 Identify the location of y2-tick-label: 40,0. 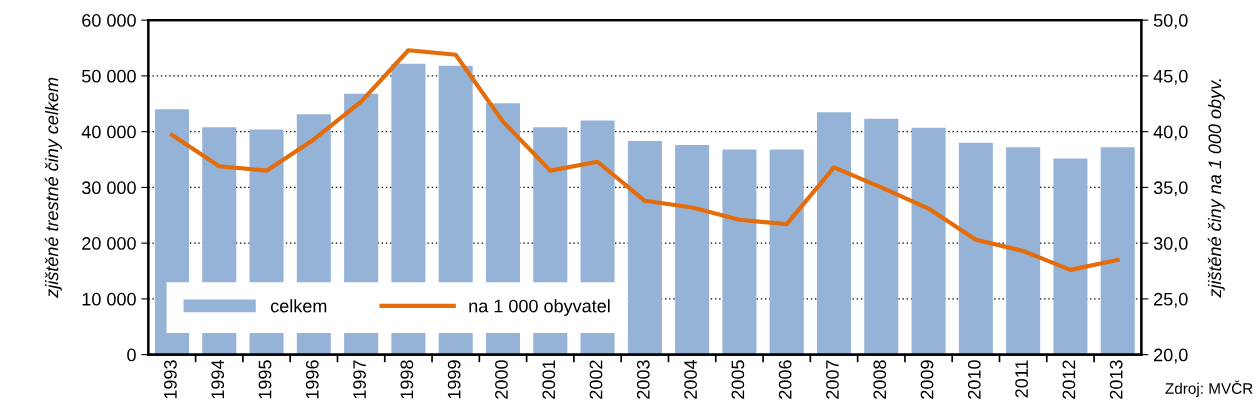
(1170, 133).